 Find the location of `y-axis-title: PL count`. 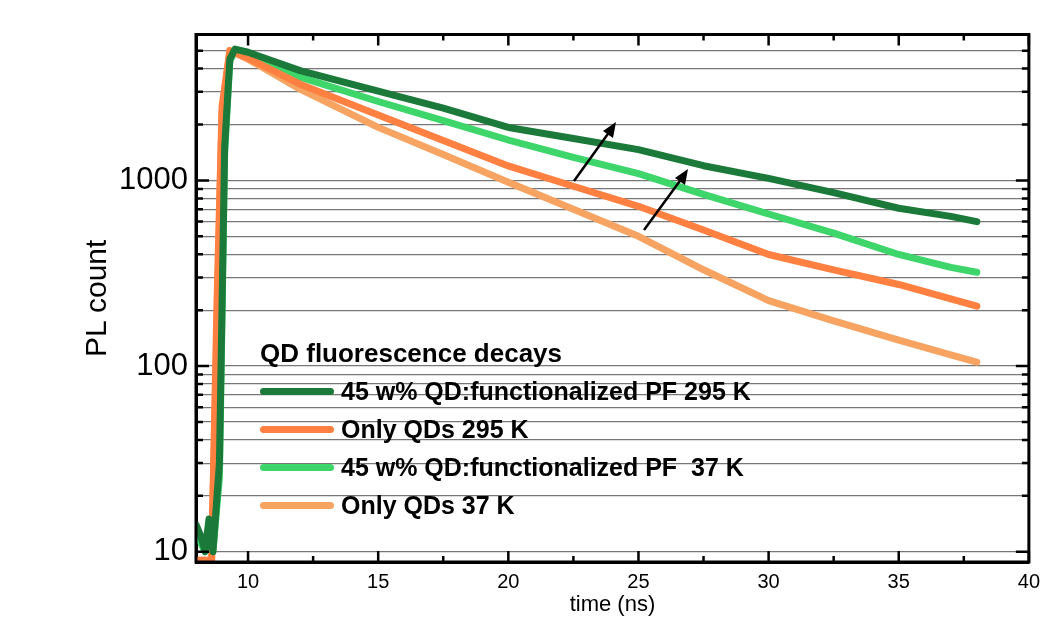

y-axis-title: PL count is located at coordinates (96, 297).